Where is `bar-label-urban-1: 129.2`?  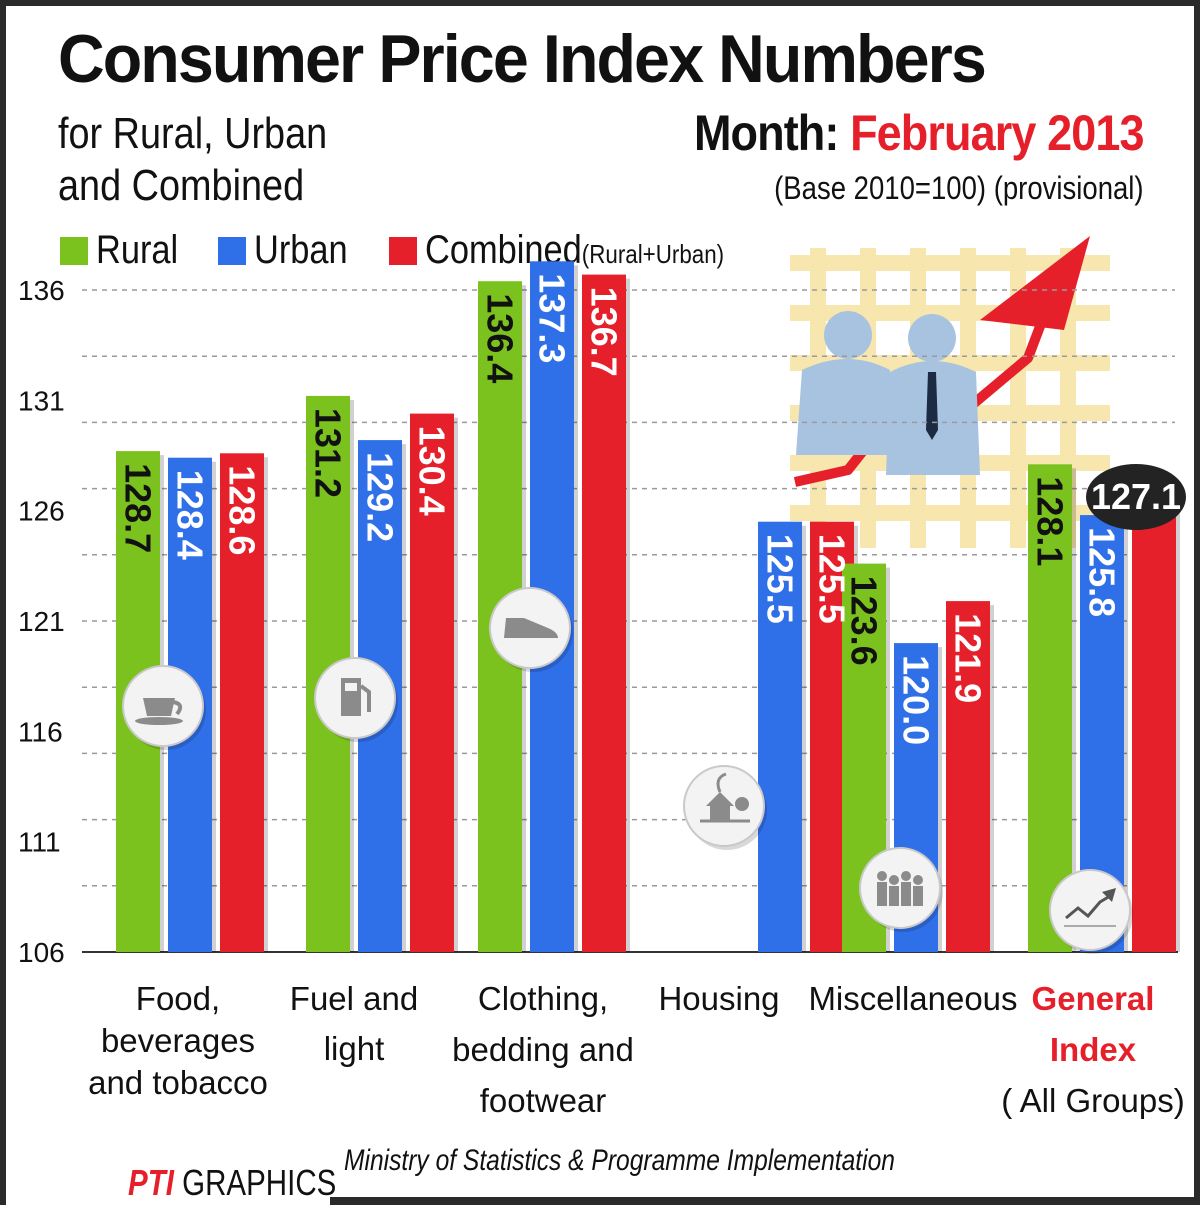 bar-label-urban-1: 129.2 is located at coordinates (380, 497).